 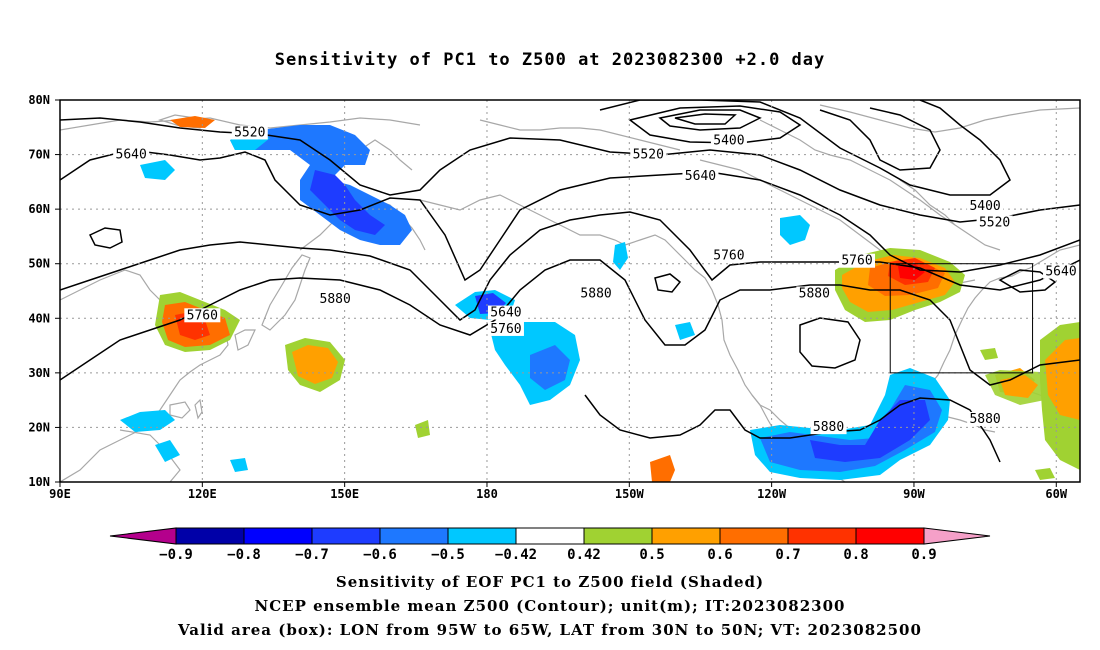 What do you see at coordinates (651, 555) in the screenshot?
I see `colorbar-label: 0.5` at bounding box center [651, 555].